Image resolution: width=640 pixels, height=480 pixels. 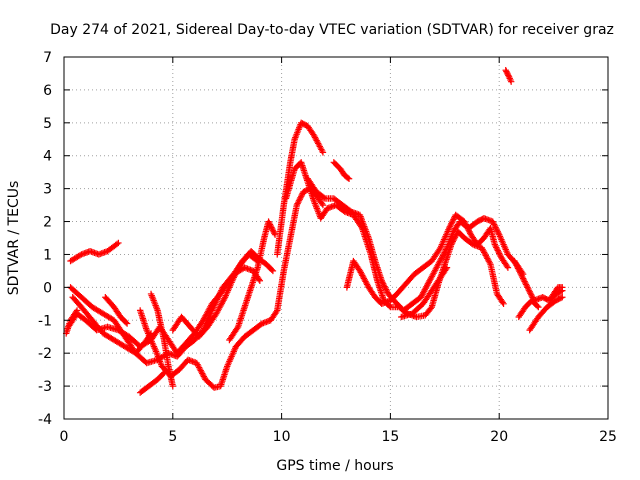 What do you see at coordinates (334, 466) in the screenshot?
I see `x-axis-label: GPS time / hours` at bounding box center [334, 466].